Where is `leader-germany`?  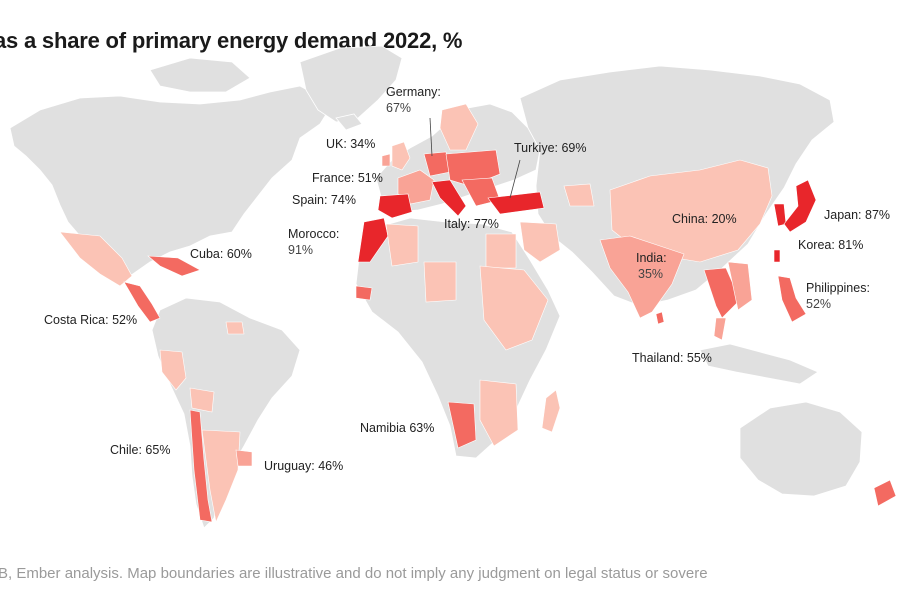
leader-germany is located at coordinates (431, 137).